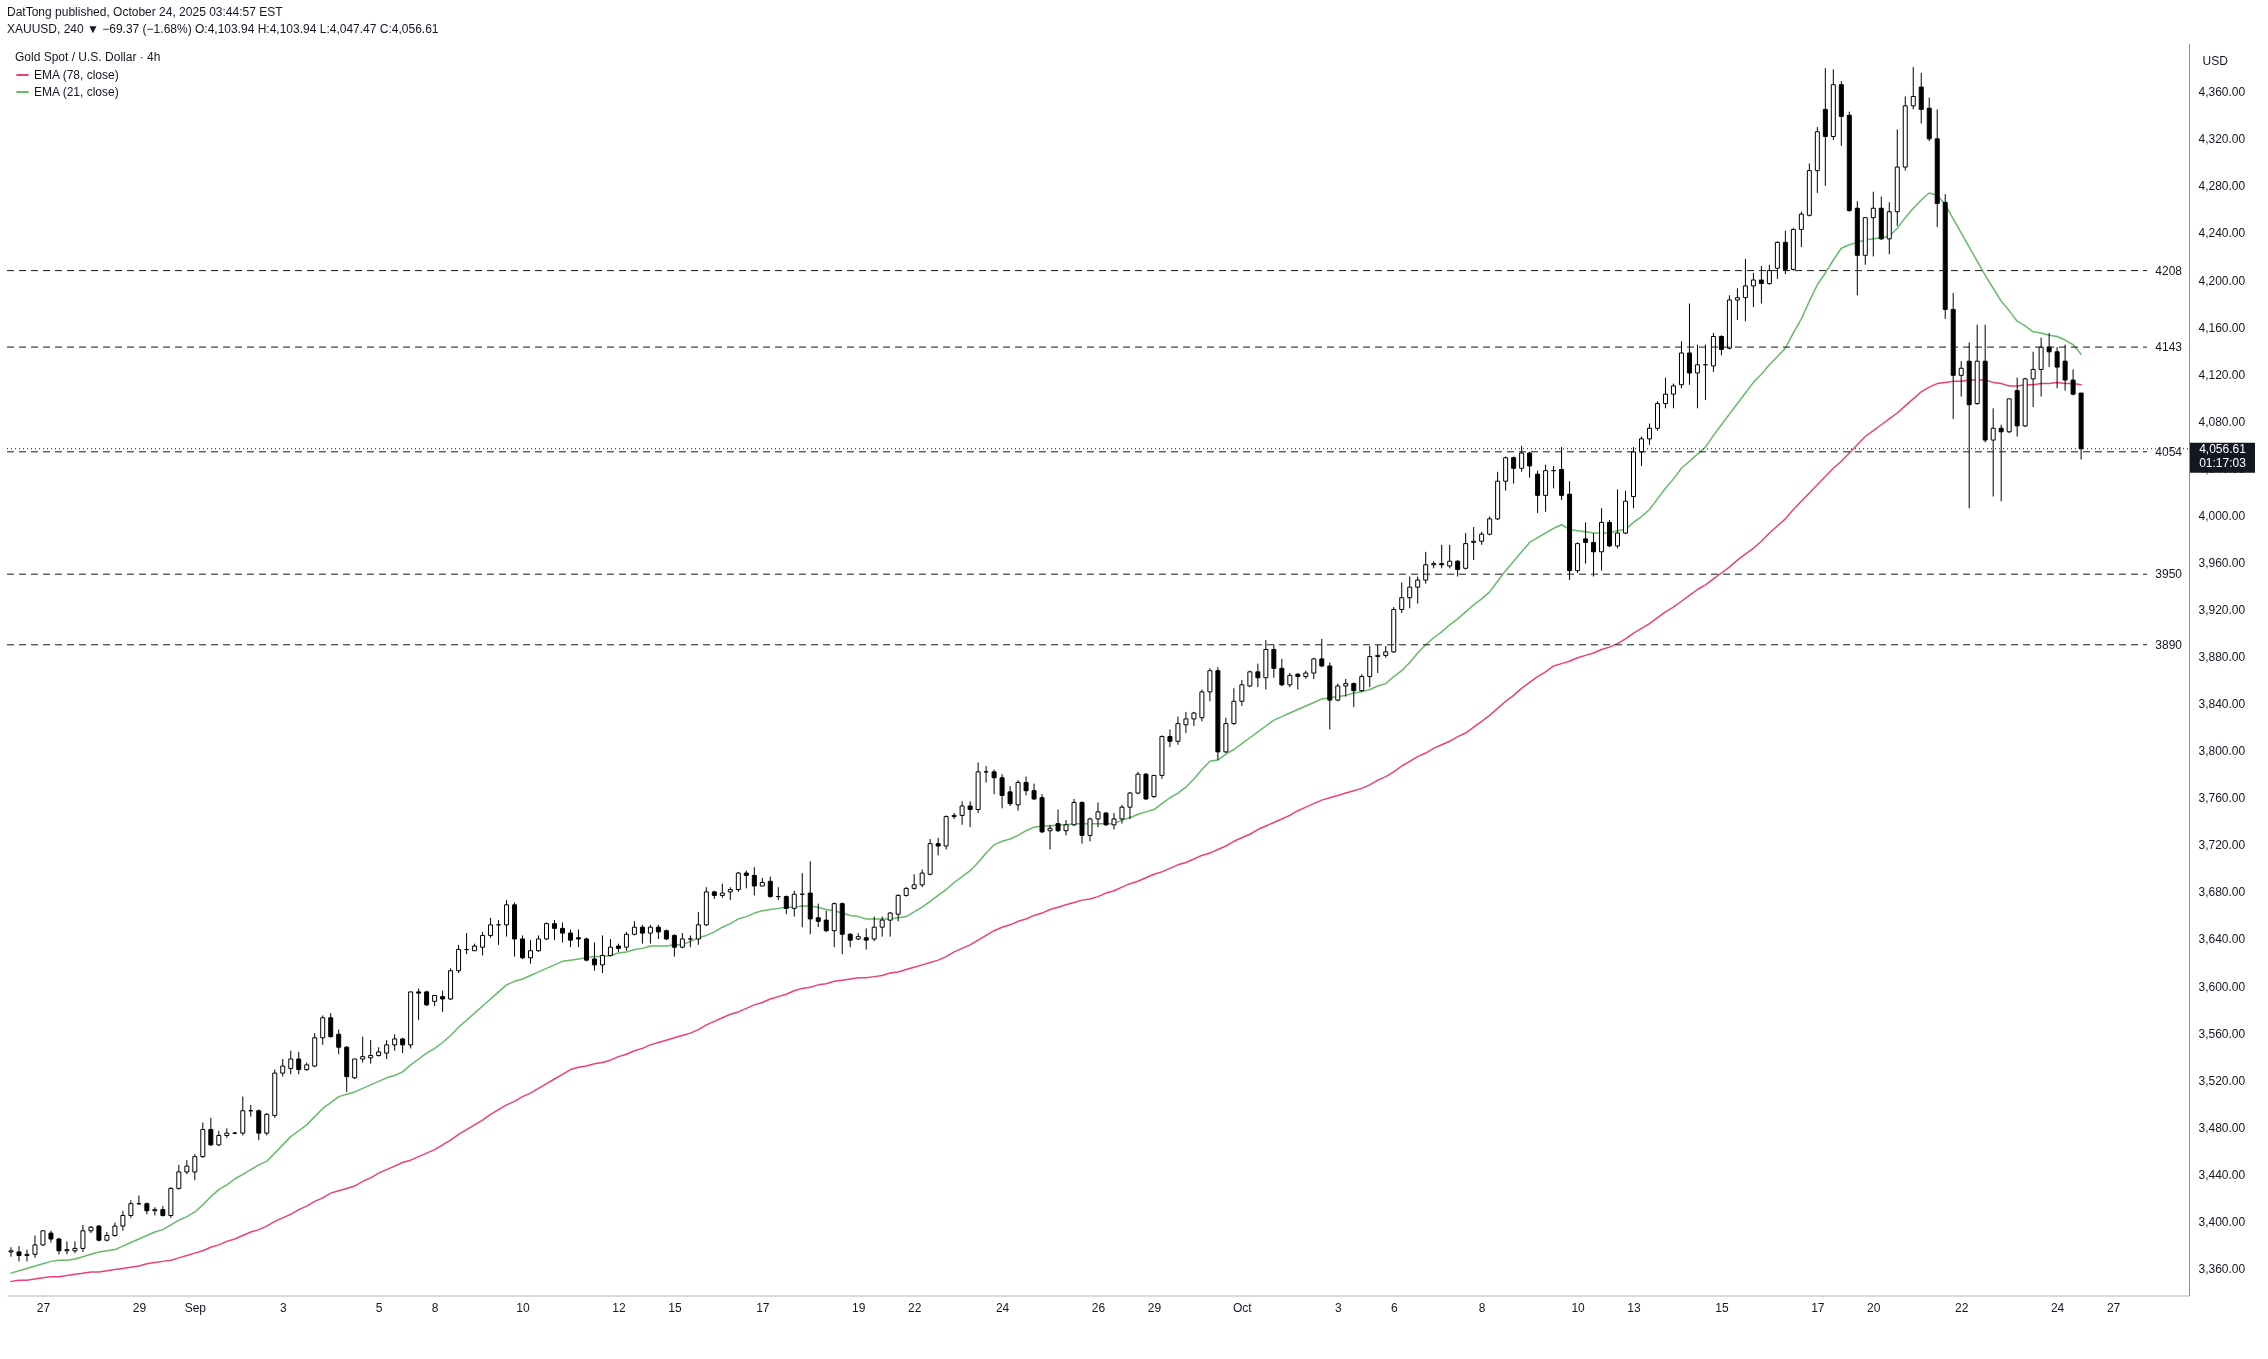  I want to click on y-tick-label: 3,440.00, so click(2222, 1174).